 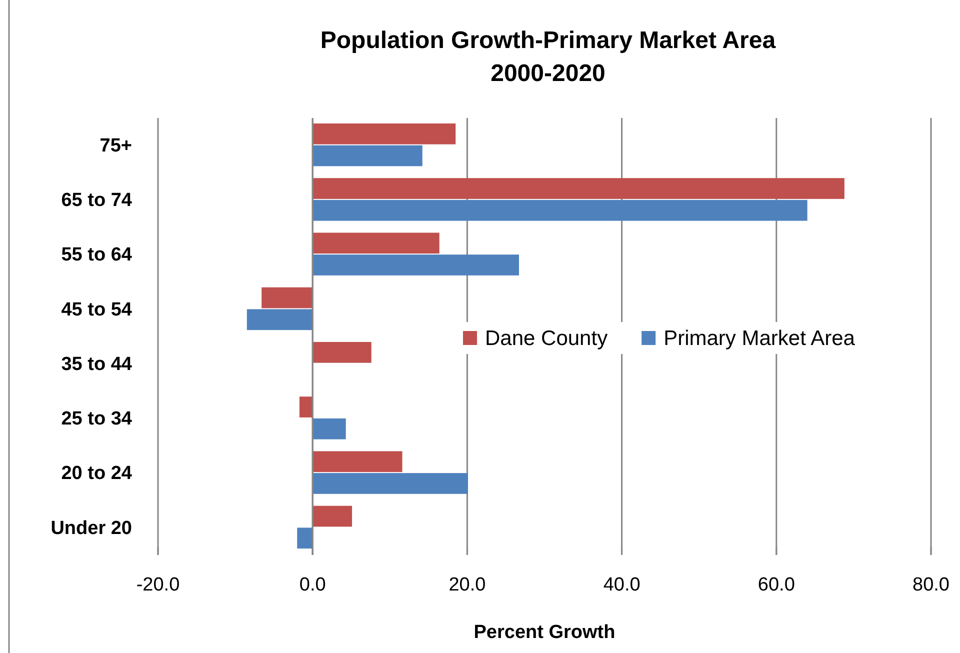 What do you see at coordinates (776, 585) in the screenshot?
I see `x-tick-label: 60.0` at bounding box center [776, 585].